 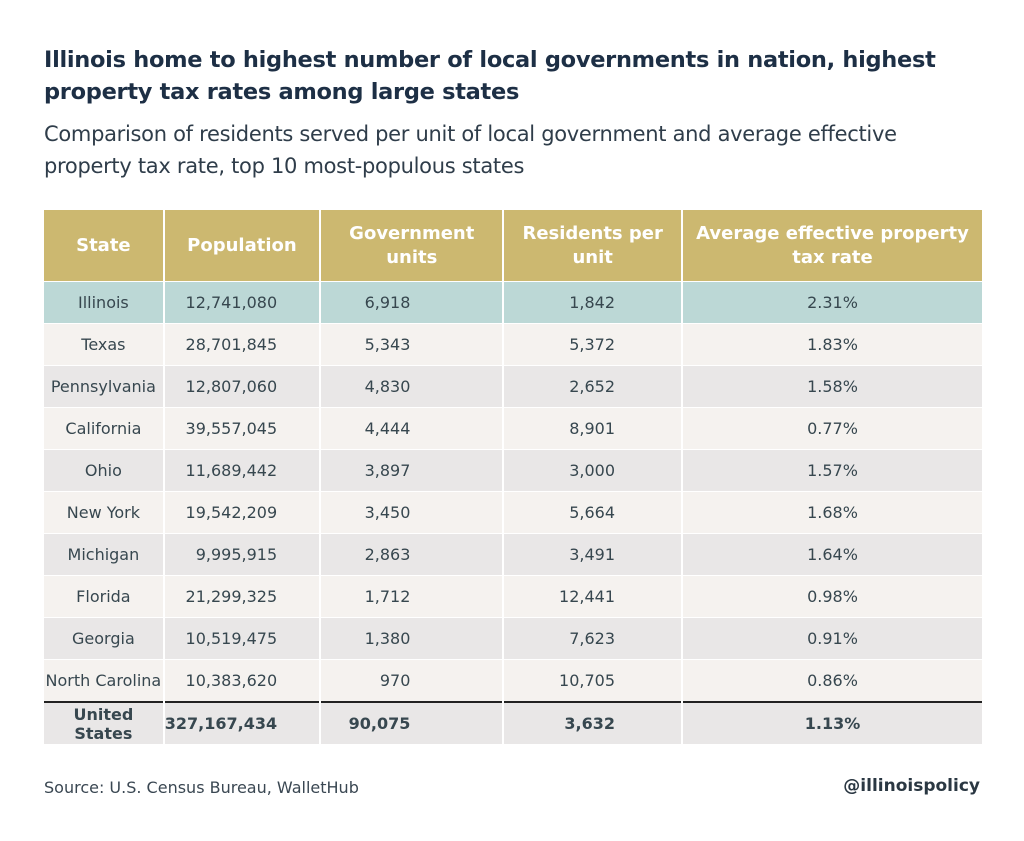 I want to click on table-row: Florida 21,299,325 1,712 12,441 0.98%, so click(x=513, y=596).